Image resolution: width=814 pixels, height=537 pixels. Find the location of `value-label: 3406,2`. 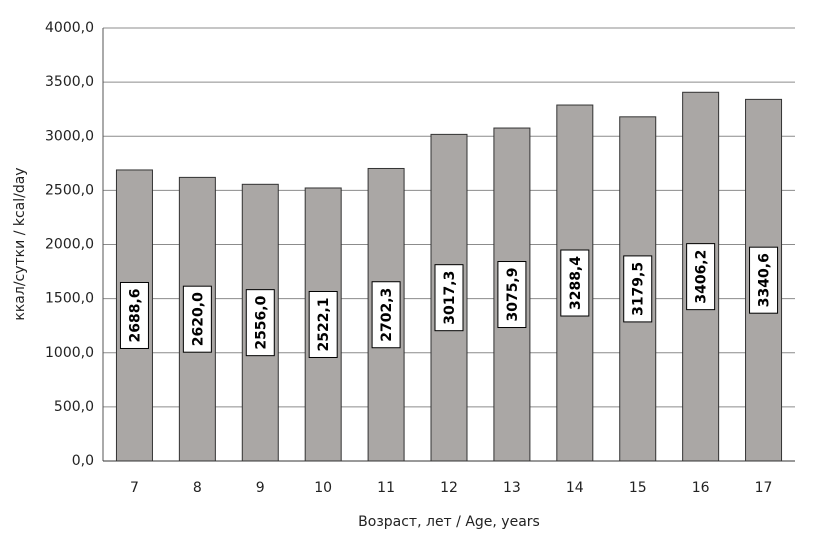

value-label: 3406,2 is located at coordinates (702, 277).